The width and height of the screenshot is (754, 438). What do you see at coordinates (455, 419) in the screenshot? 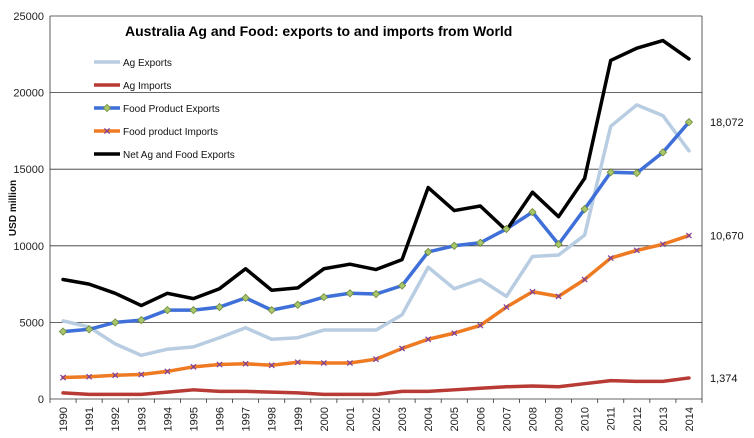
I see `x-tick-label: 2005` at bounding box center [455, 419].